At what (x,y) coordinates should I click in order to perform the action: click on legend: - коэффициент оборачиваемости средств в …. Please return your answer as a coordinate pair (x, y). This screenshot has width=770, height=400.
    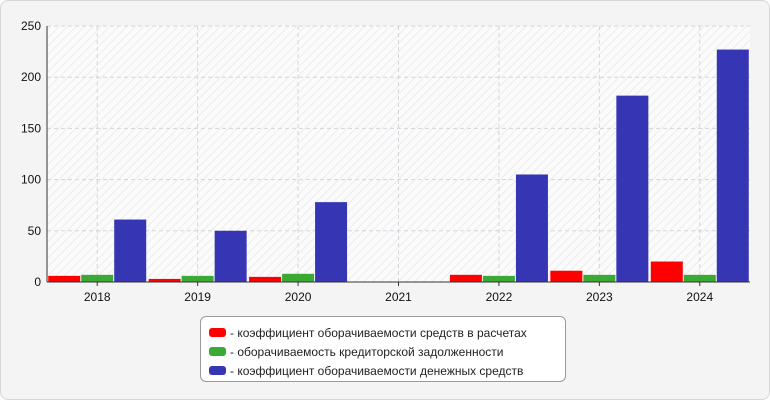
    Looking at the image, I should click on (383, 349).